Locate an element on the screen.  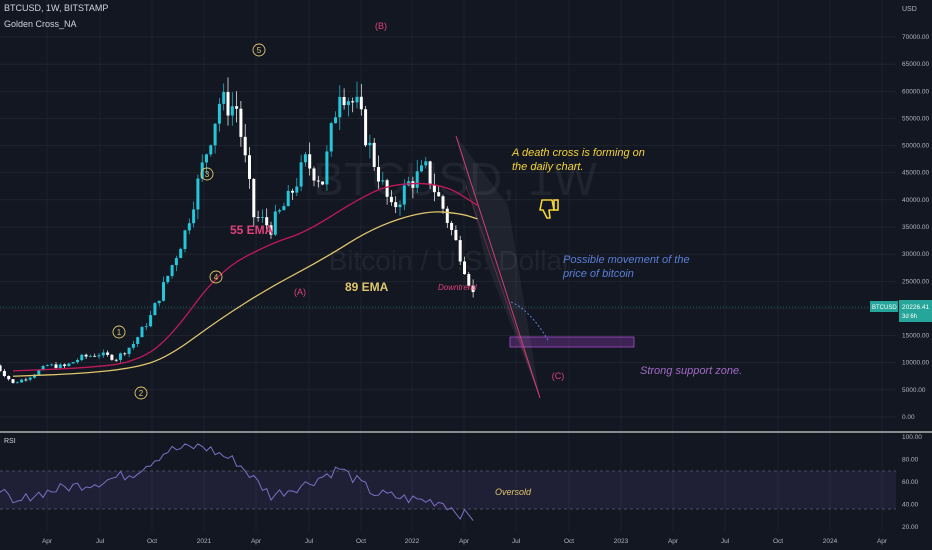
rsi-axis: 20.00 40.00 60.00 80.00 100.00 is located at coordinates (912, 482).